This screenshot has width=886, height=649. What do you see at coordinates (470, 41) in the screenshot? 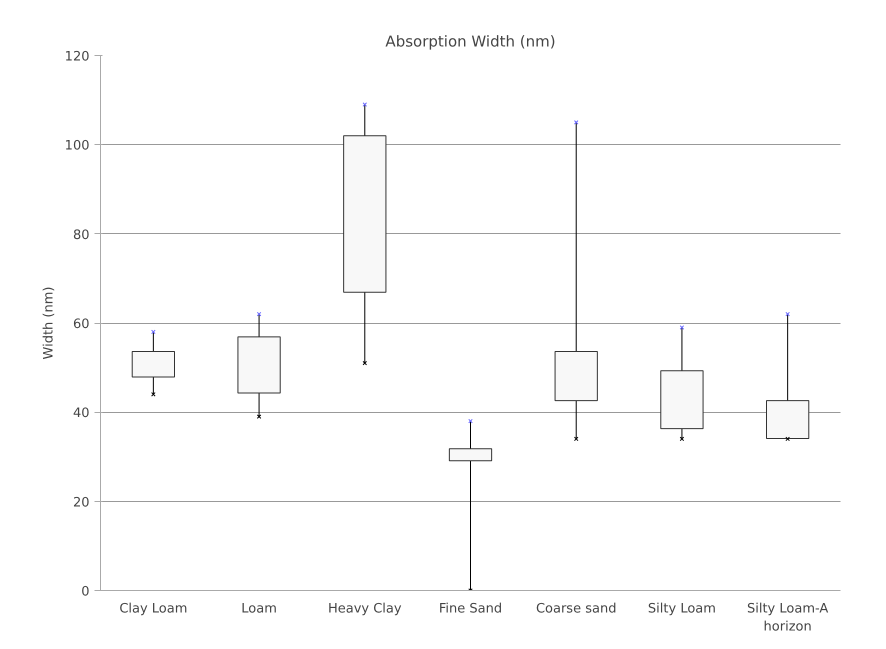
I see `chart-title: Absorption Width (nm)` at bounding box center [470, 41].